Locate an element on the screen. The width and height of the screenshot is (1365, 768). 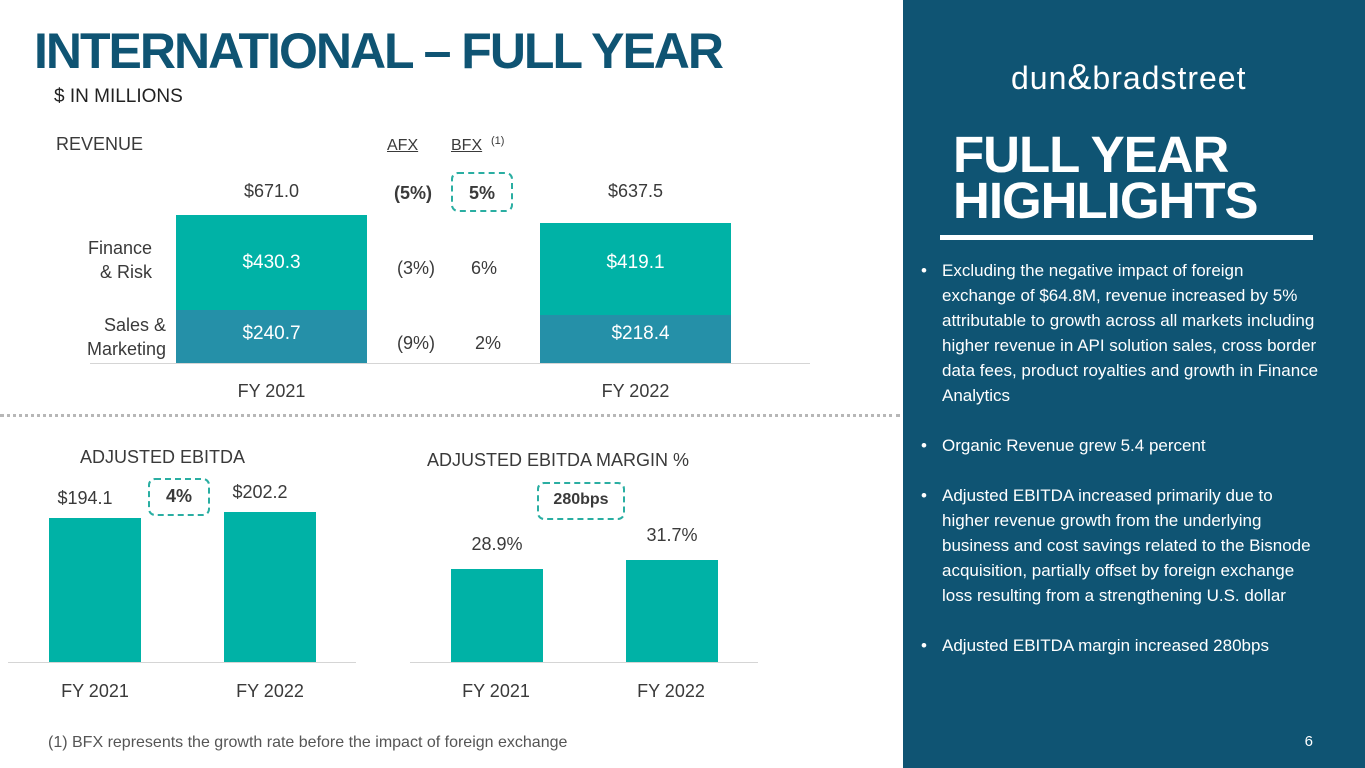
highlights-title: FULL YEAR HIGHLIGHTS is located at coordinates (1105, 177).